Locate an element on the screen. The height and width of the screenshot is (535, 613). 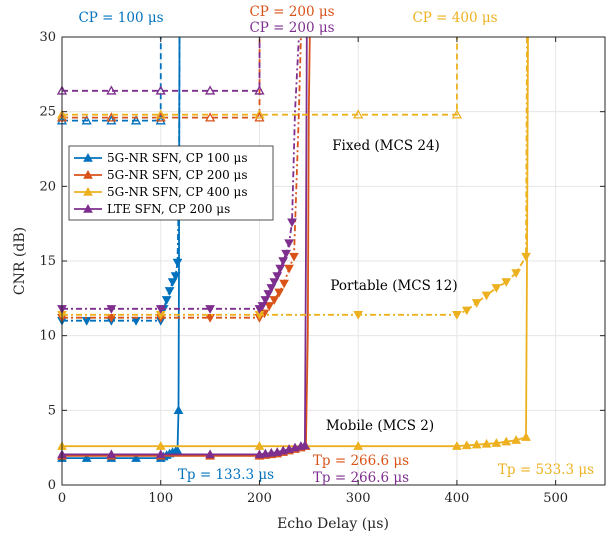
y-tick-label: 10 is located at coordinates (47, 336).